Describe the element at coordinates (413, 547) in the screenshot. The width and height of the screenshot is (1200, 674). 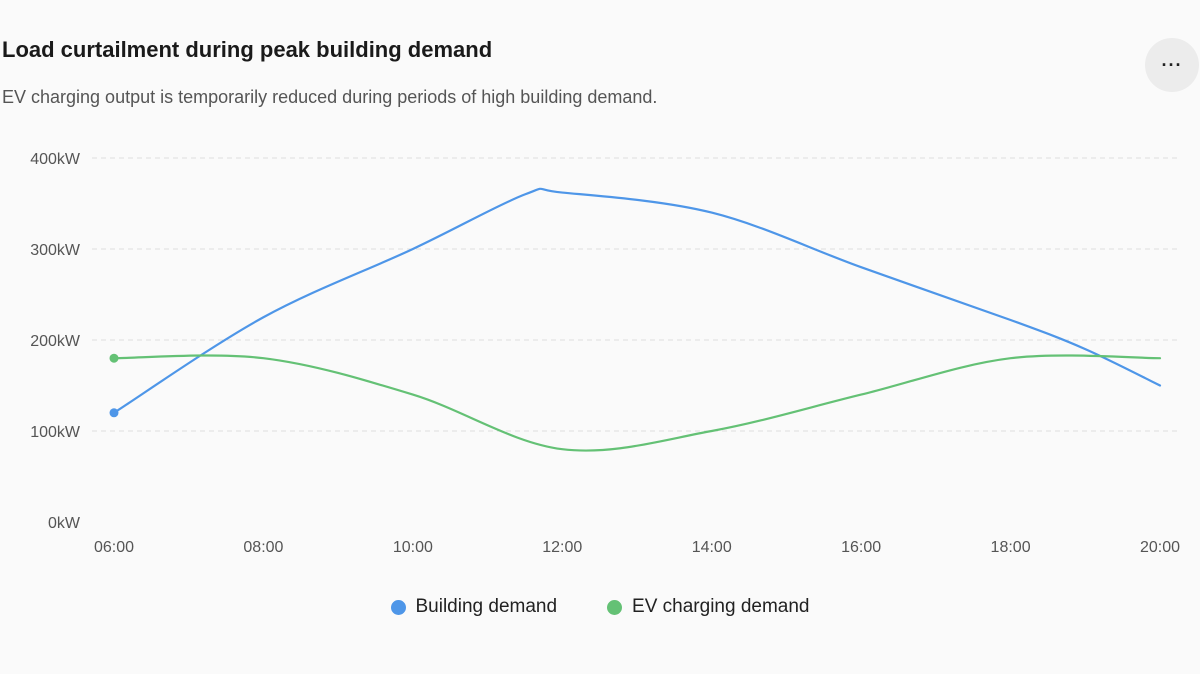
I see `x-tick-label: 10:00` at that location.